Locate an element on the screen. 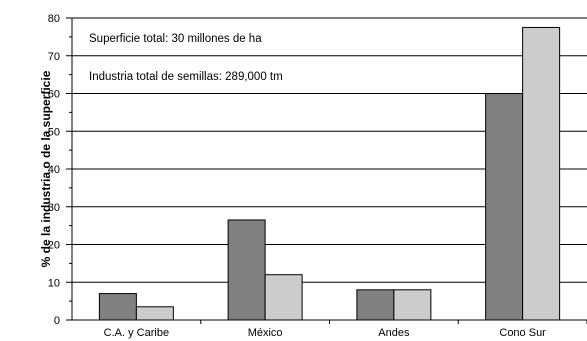 Image resolution: width=587 pixels, height=341 pixels. y-axis-title: % de la industria o de la superficie is located at coordinates (46, 168).